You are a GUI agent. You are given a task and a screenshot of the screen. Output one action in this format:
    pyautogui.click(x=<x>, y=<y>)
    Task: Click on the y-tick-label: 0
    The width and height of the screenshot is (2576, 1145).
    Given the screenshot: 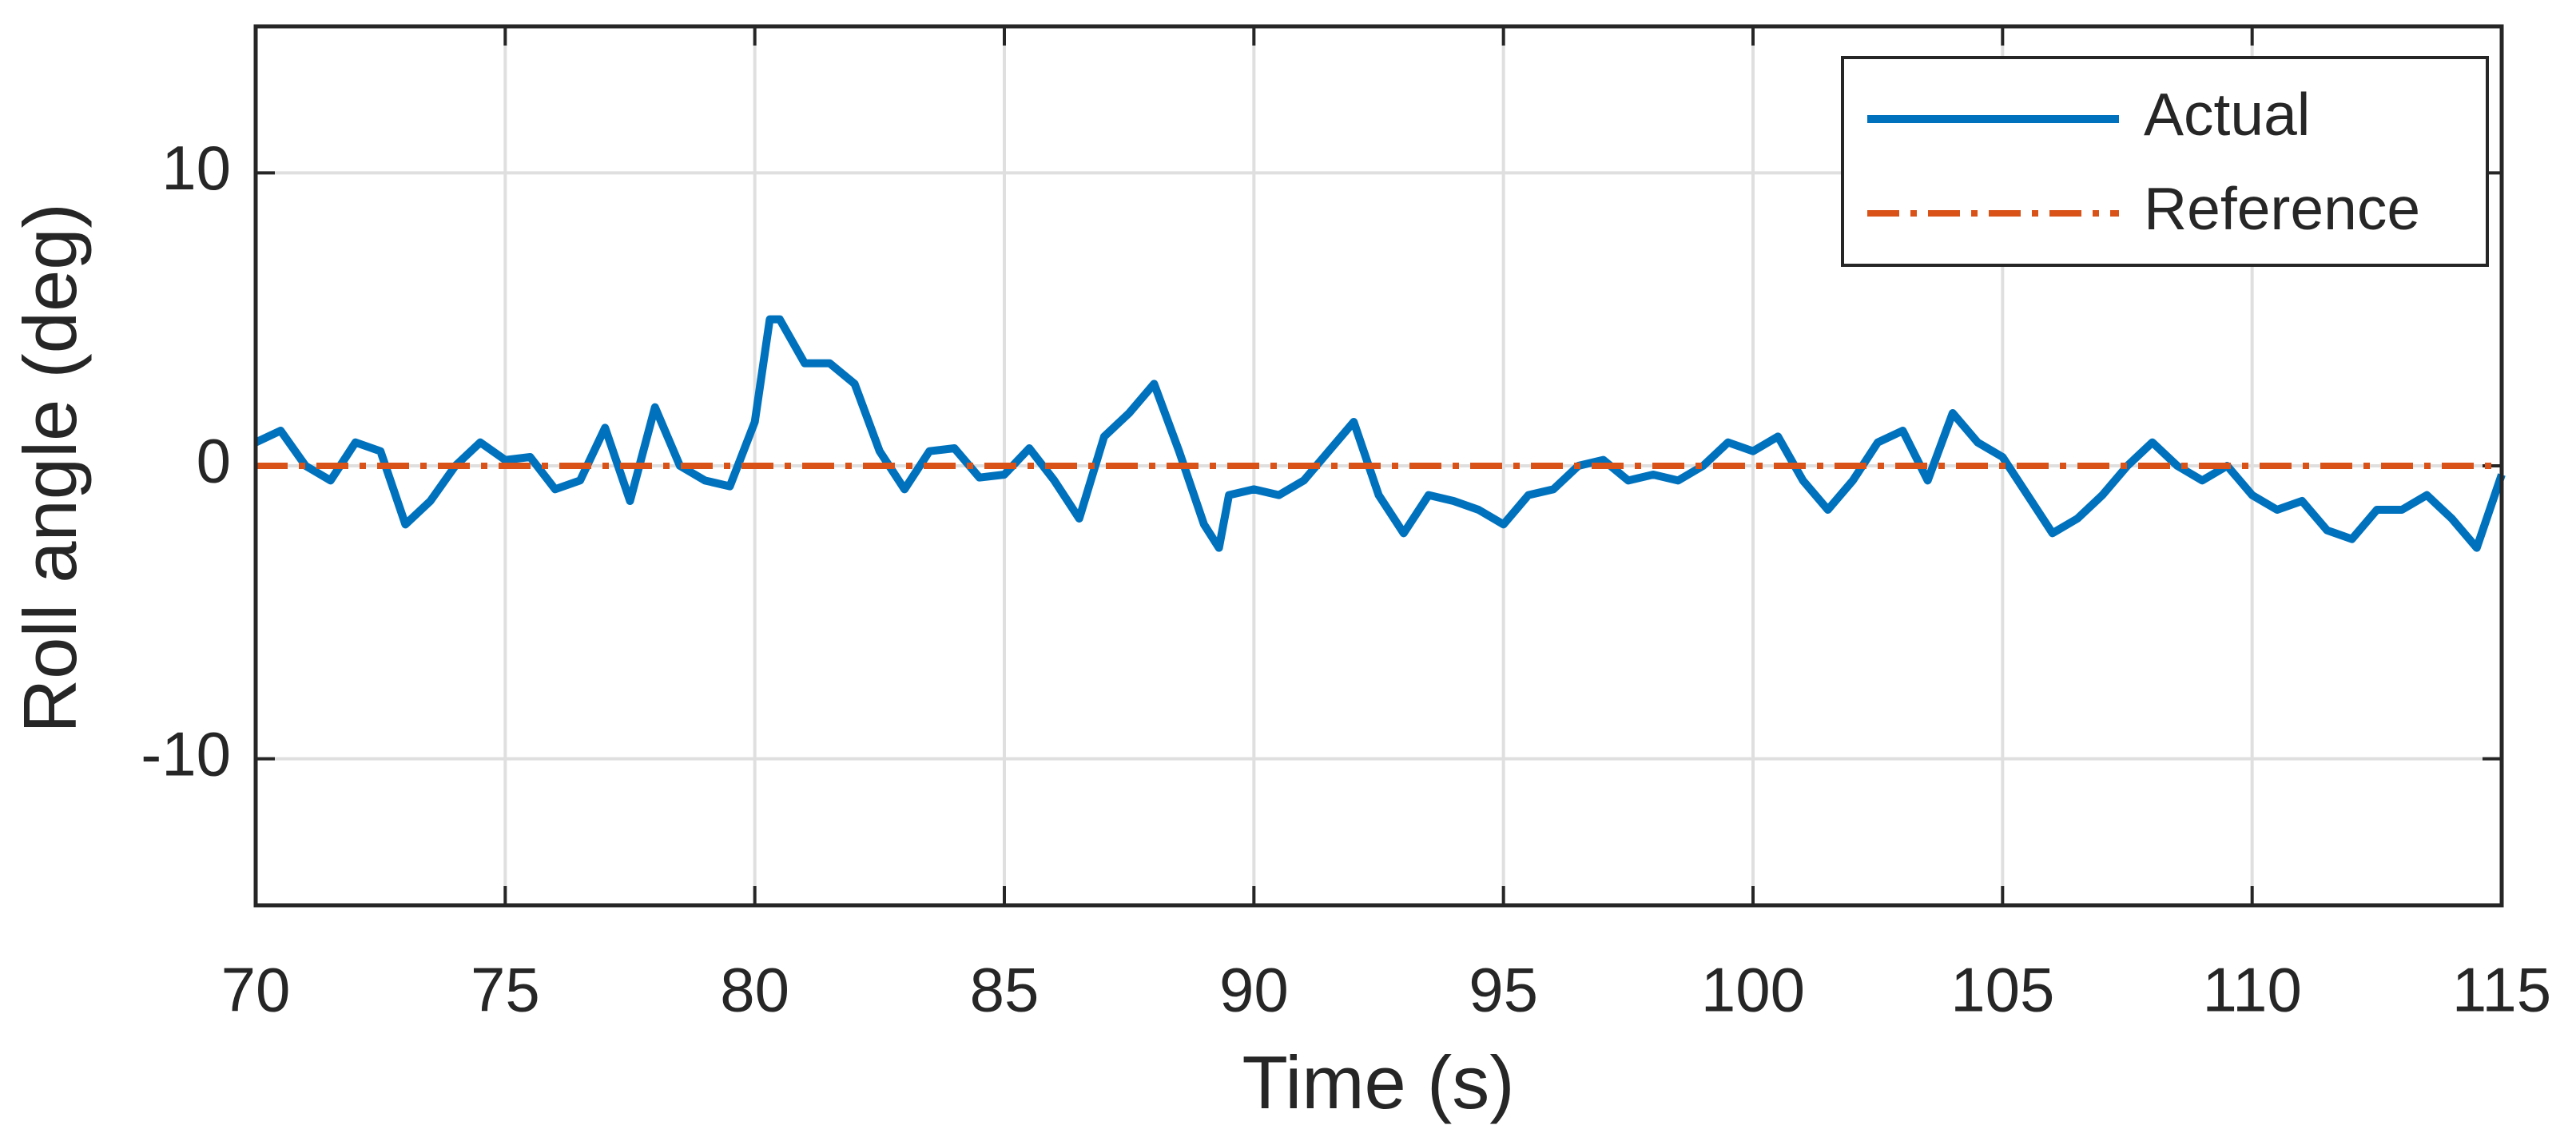 What is the action you would take?
    pyautogui.click(x=214, y=461)
    